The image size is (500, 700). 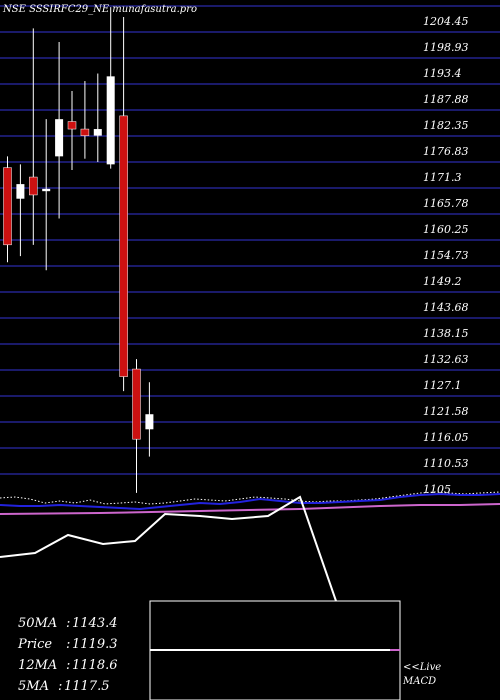 I want to click on macd-label: MACD, so click(x=419, y=681).